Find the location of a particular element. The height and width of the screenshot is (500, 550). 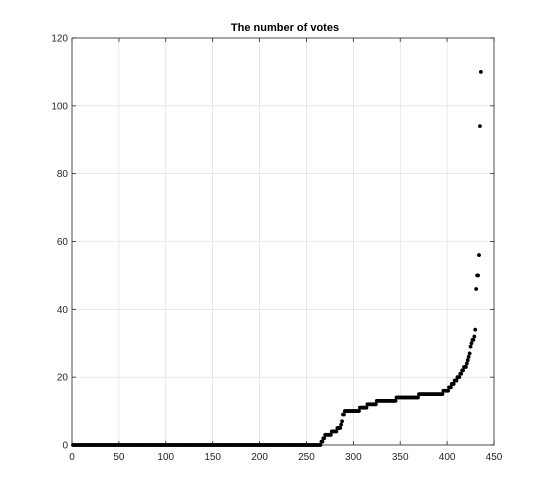

x-tick-label: 200 is located at coordinates (259, 457).